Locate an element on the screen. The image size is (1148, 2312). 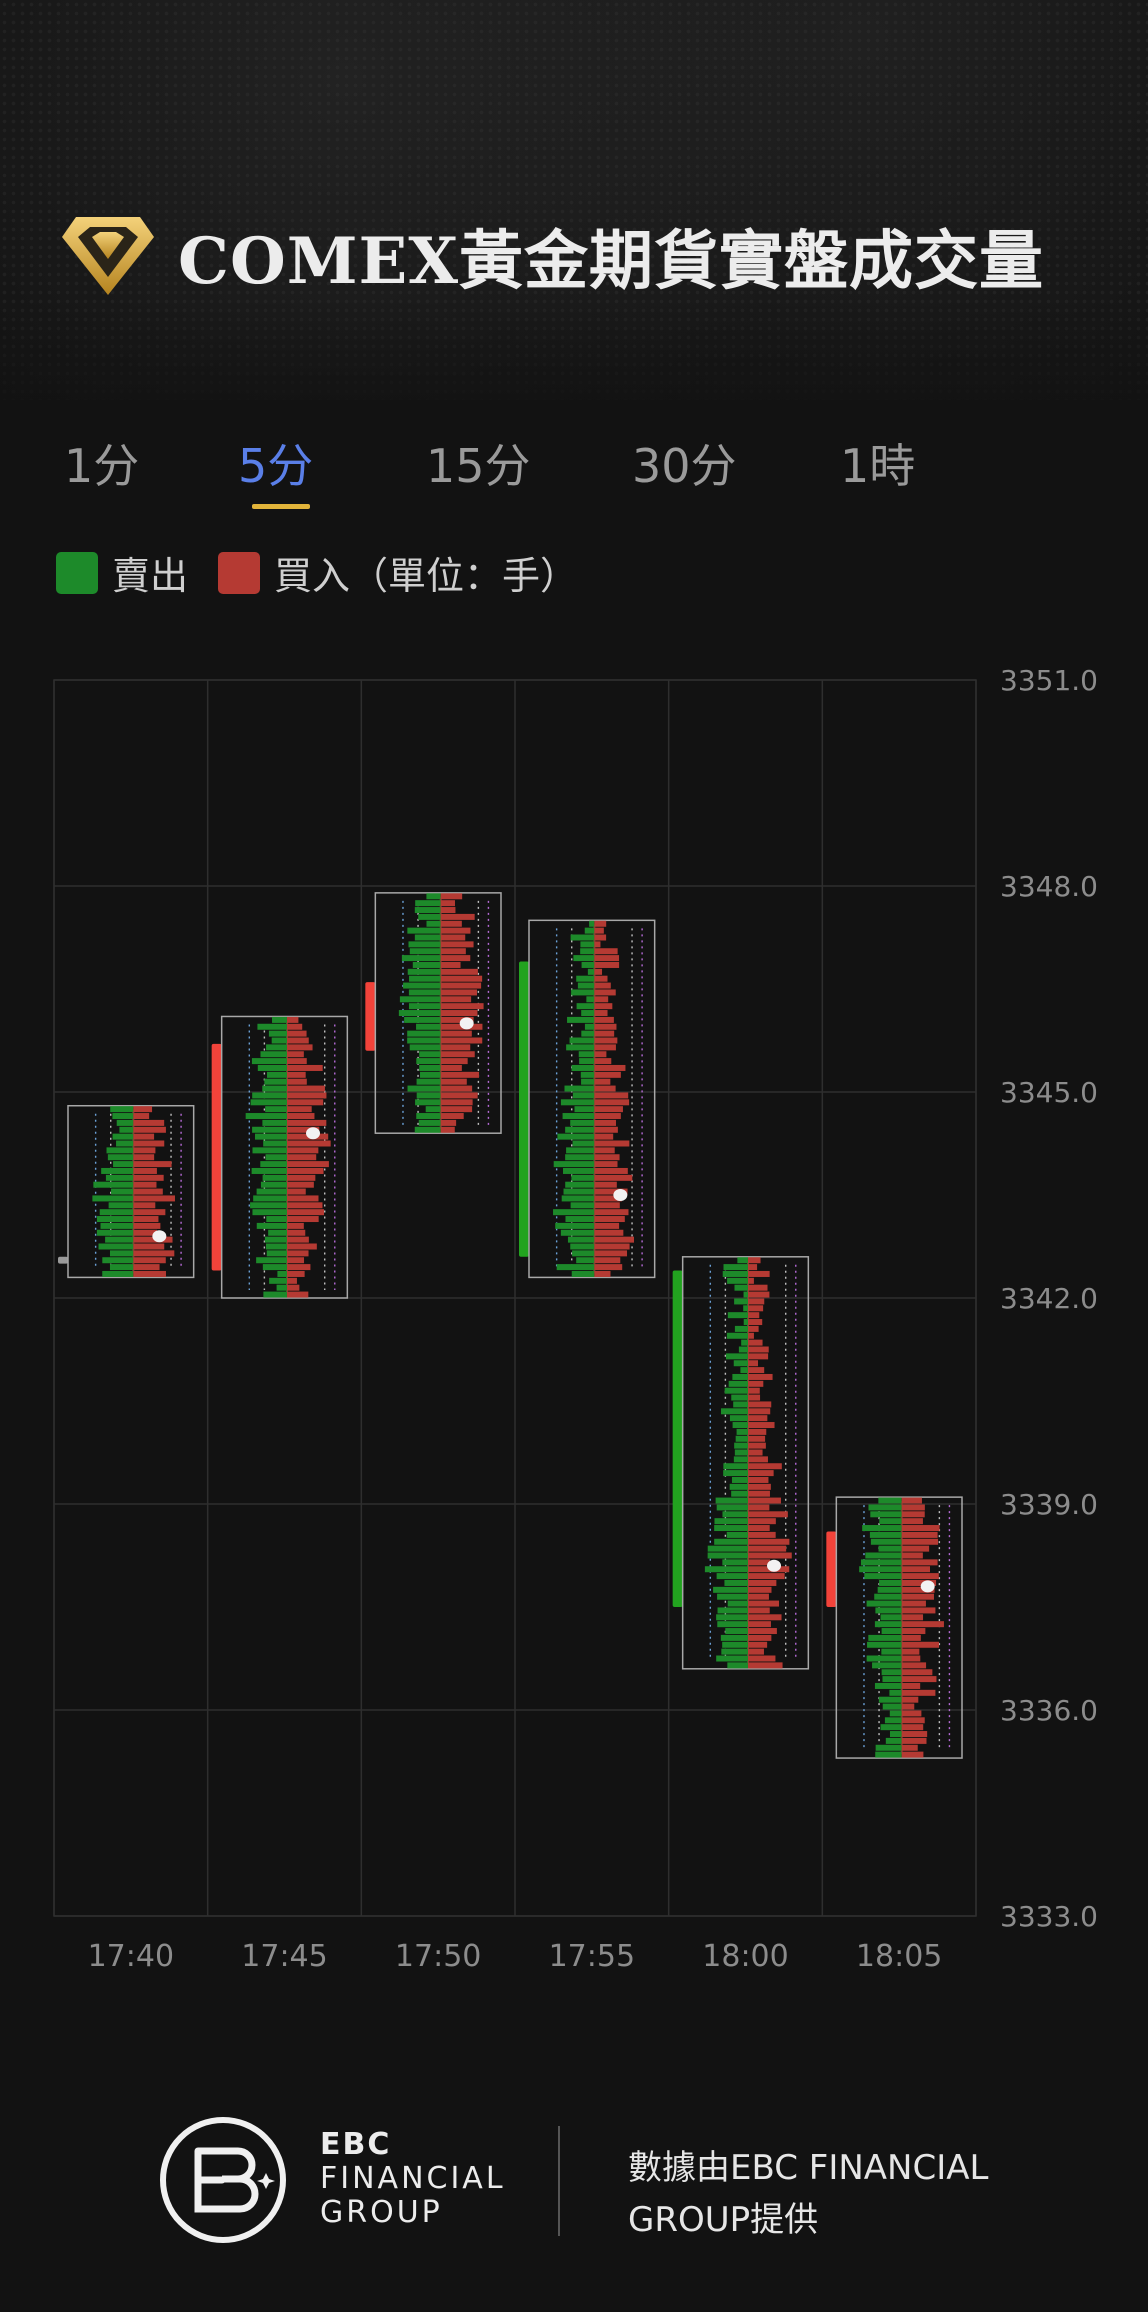
x-tick-label: 17:45 is located at coordinates (284, 1956).